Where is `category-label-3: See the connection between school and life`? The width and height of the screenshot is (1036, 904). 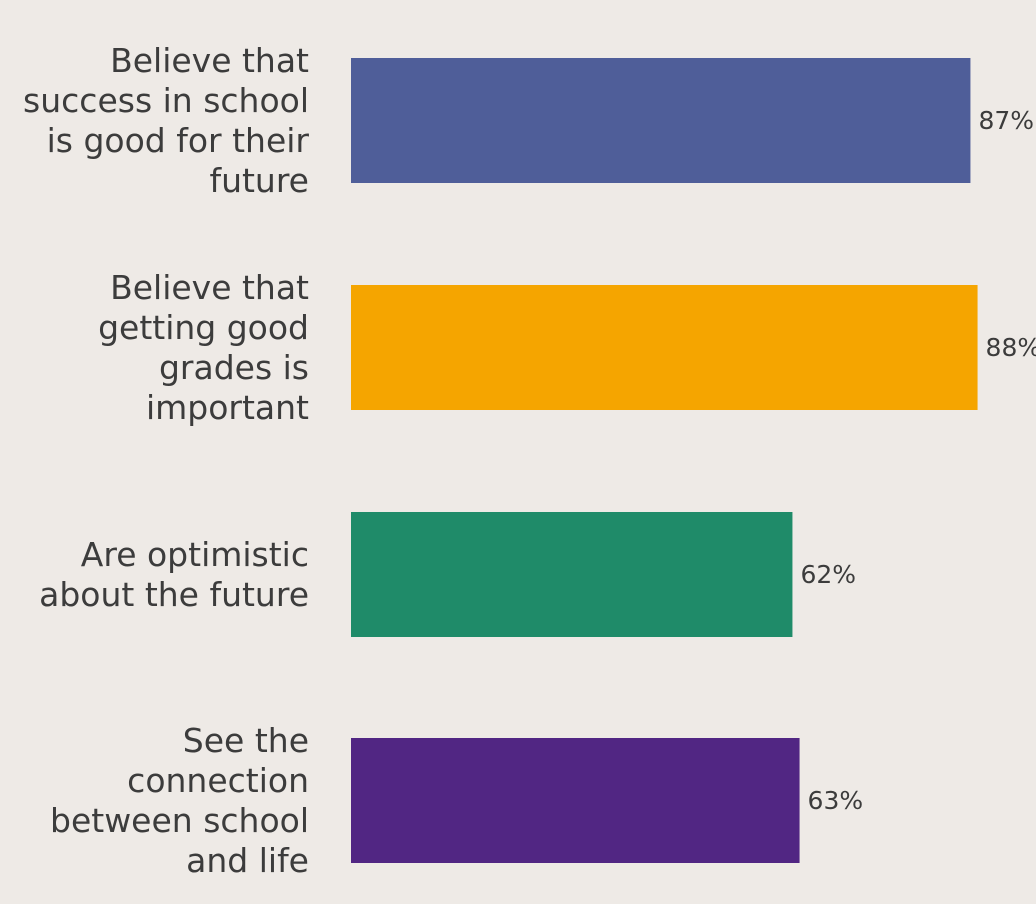
category-label-3: See the connection between school and life is located at coordinates (179, 800).